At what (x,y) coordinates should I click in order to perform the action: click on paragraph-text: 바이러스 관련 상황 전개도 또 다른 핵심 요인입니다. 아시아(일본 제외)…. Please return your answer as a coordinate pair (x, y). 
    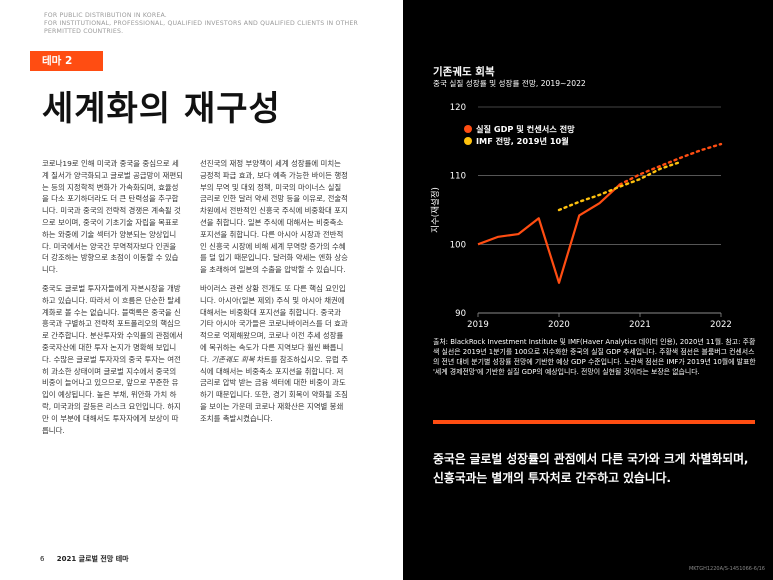
    Looking at the image, I should click on (274, 323).